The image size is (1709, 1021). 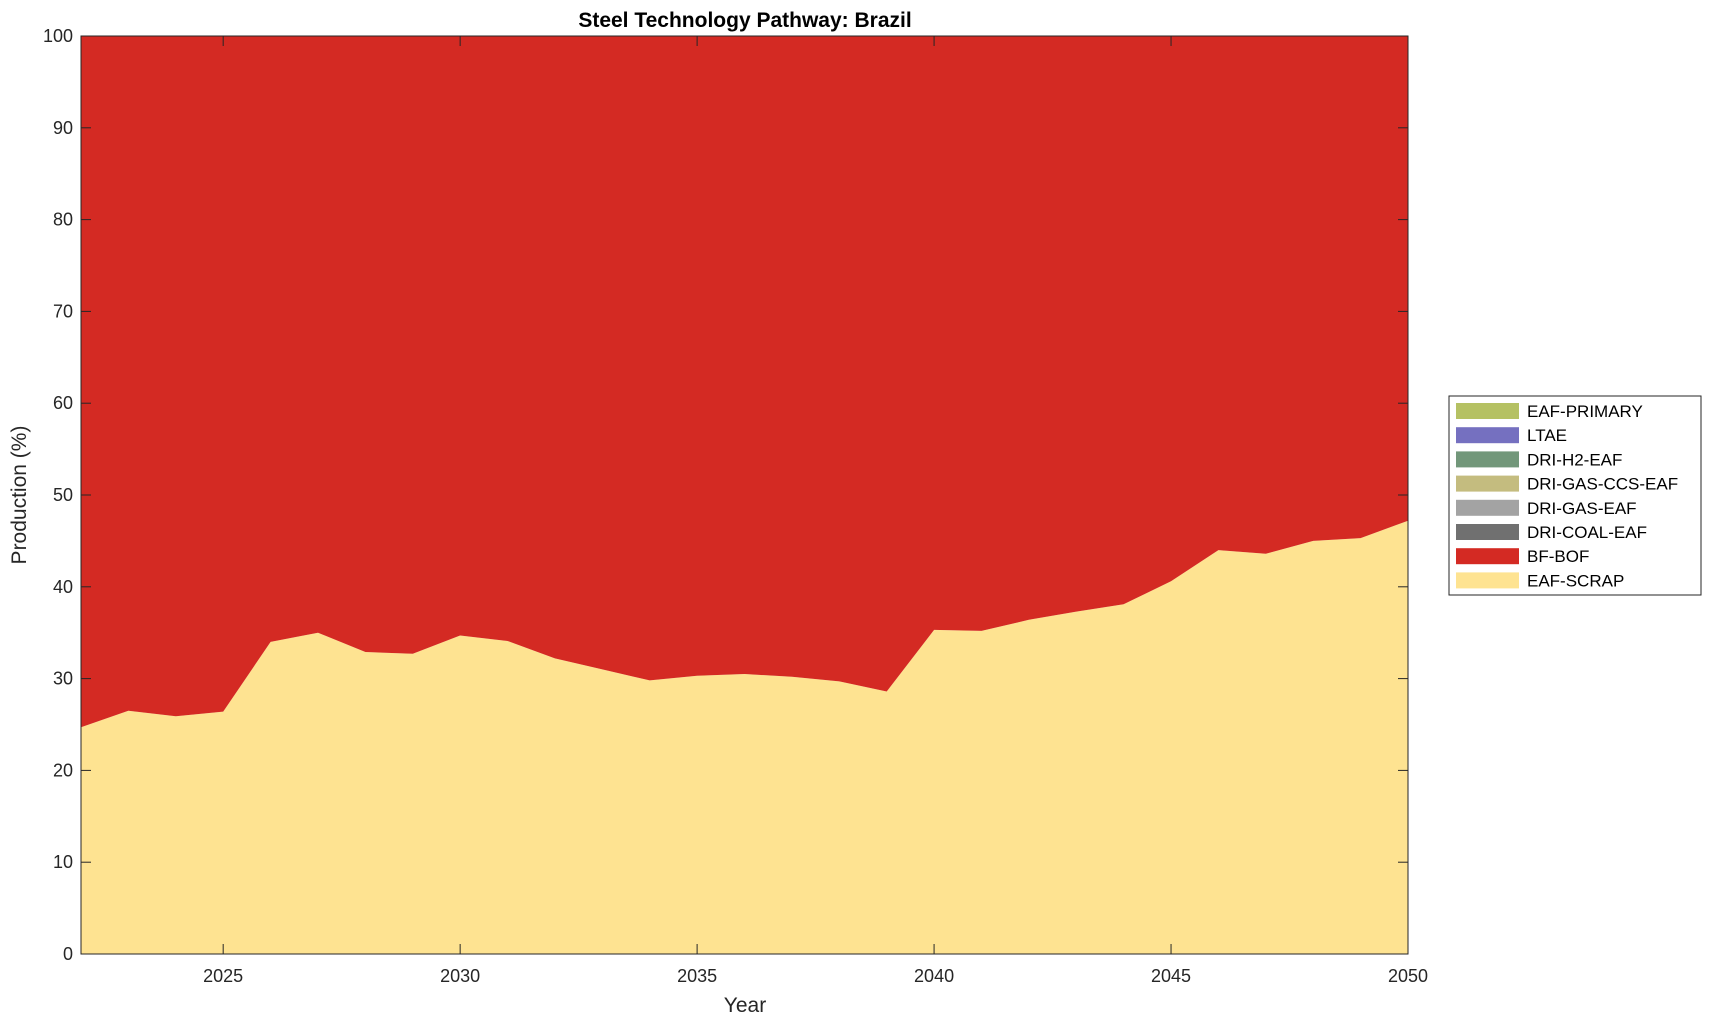 What do you see at coordinates (934, 976) in the screenshot?
I see `x-tick-label: 2040` at bounding box center [934, 976].